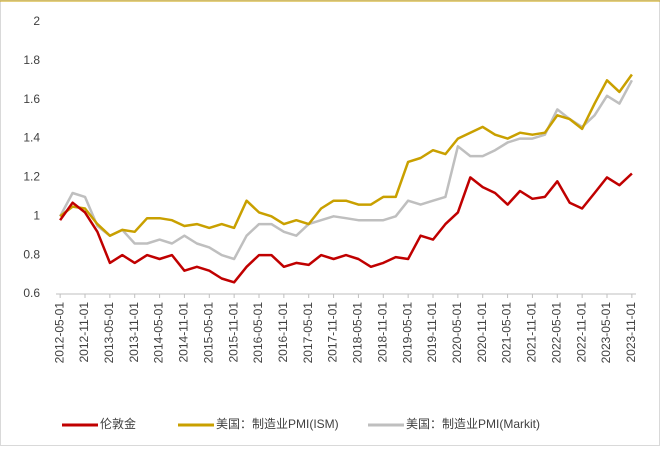 The height and width of the screenshot is (451, 660). I want to click on x-tick-label: 2023-11-01, so click(631, 332).